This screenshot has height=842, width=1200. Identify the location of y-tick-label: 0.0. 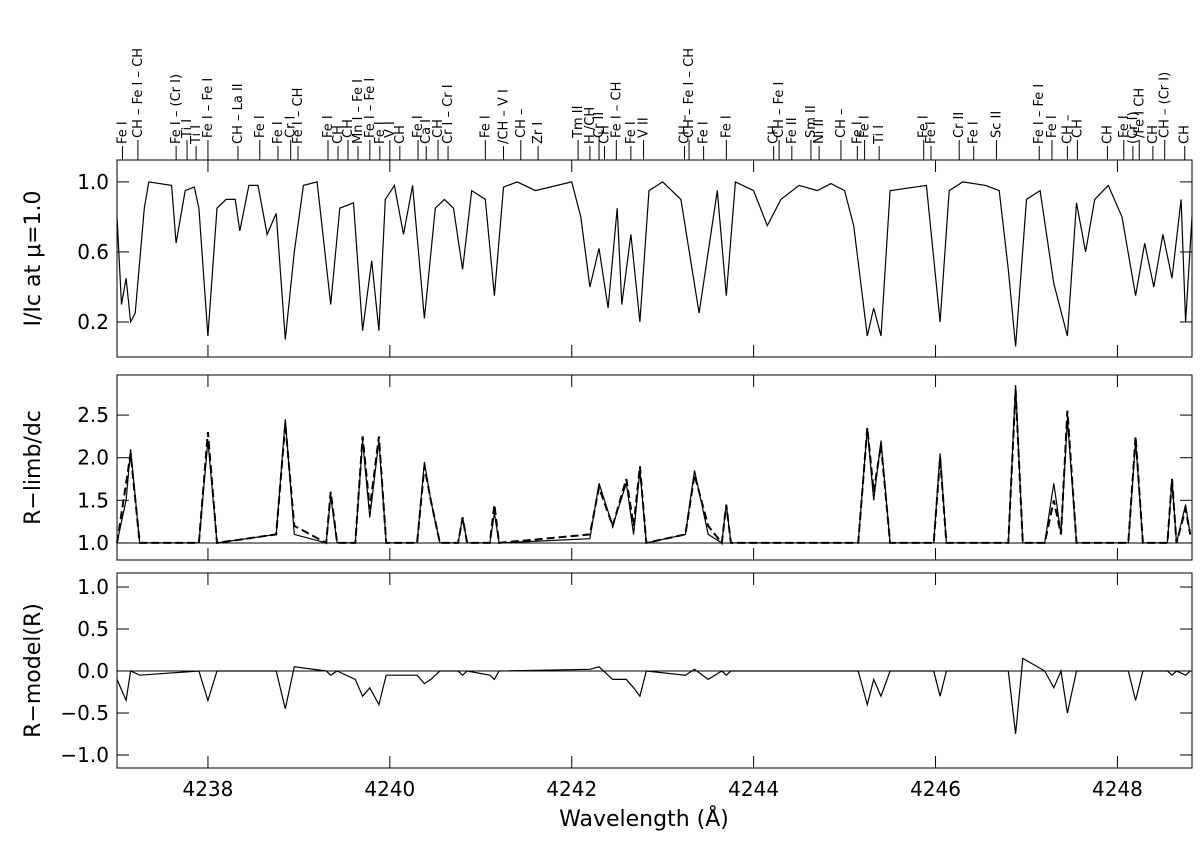
(93, 671).